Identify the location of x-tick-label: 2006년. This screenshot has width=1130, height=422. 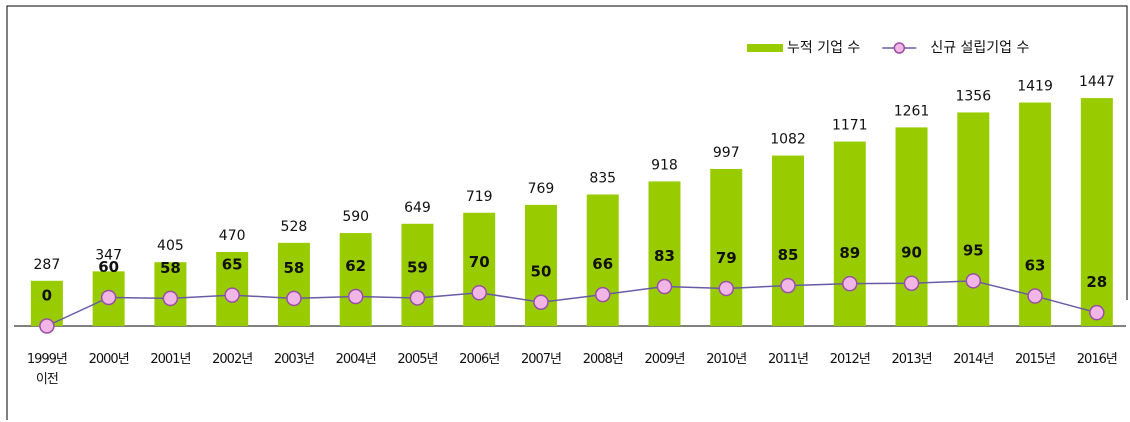
(479, 359).